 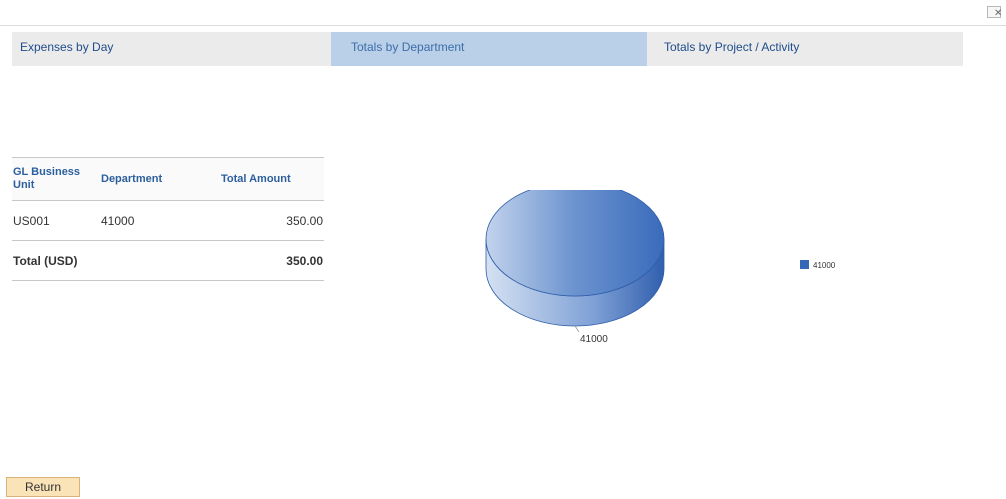 What do you see at coordinates (56, 220) in the screenshot?
I see `cell-business-unit: US001` at bounding box center [56, 220].